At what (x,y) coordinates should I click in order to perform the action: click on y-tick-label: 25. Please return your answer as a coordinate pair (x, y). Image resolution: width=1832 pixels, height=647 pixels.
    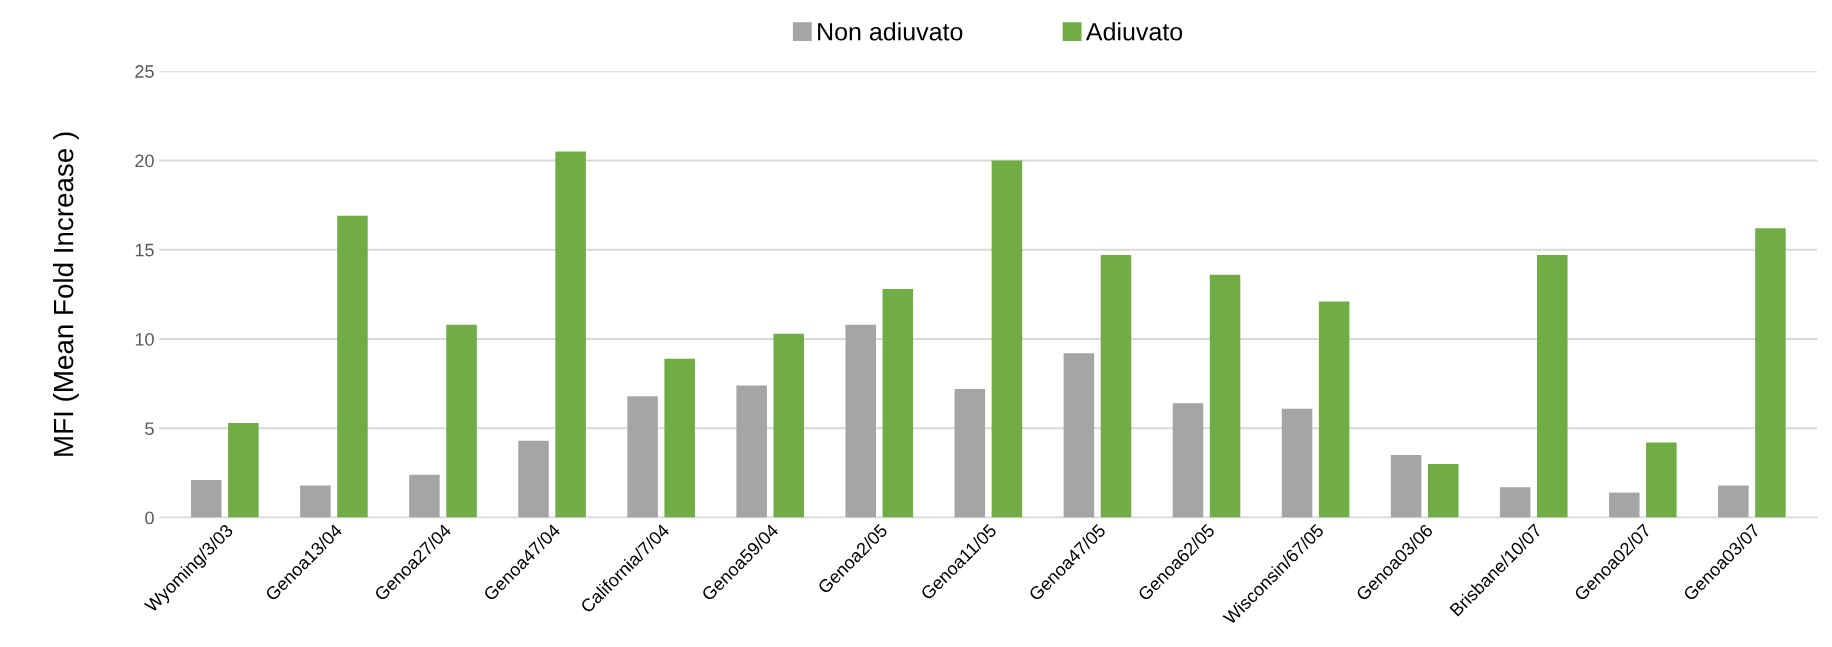
    Looking at the image, I should click on (144, 71).